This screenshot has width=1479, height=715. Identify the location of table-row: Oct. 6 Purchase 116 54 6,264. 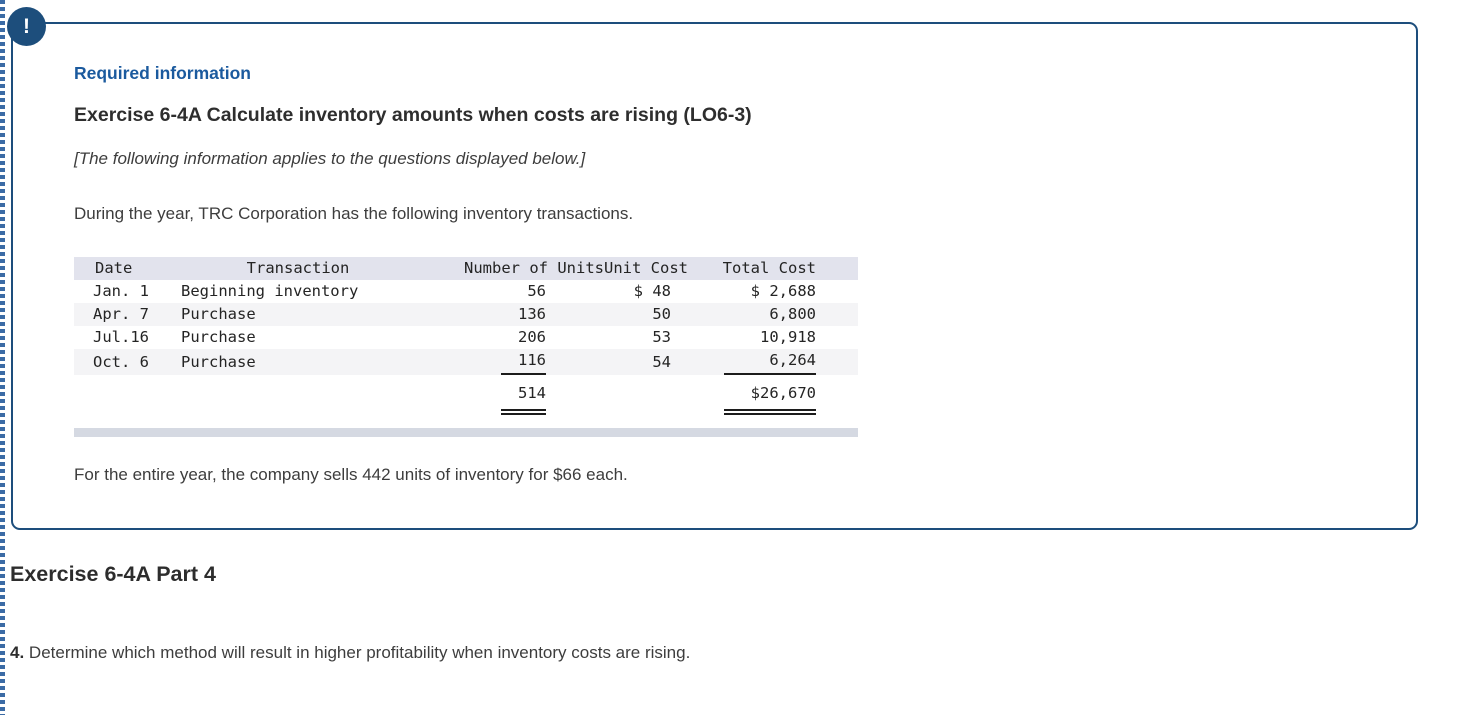
(466, 362).